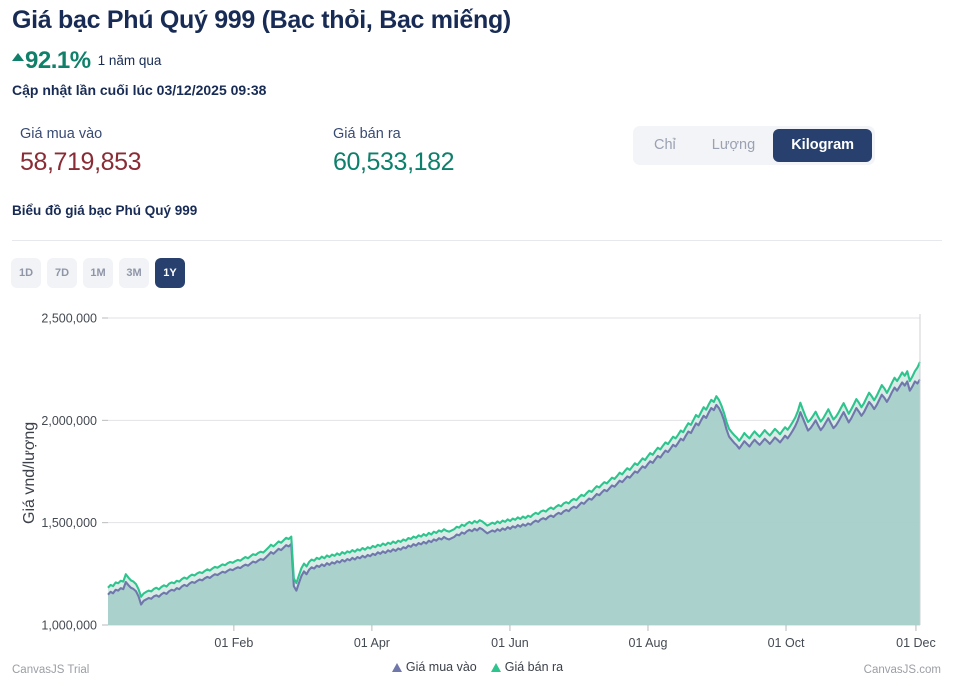 This screenshot has width=955, height=687. What do you see at coordinates (902, 670) in the screenshot?
I see `canvasjs-credit: CanvasJS.com` at bounding box center [902, 670].